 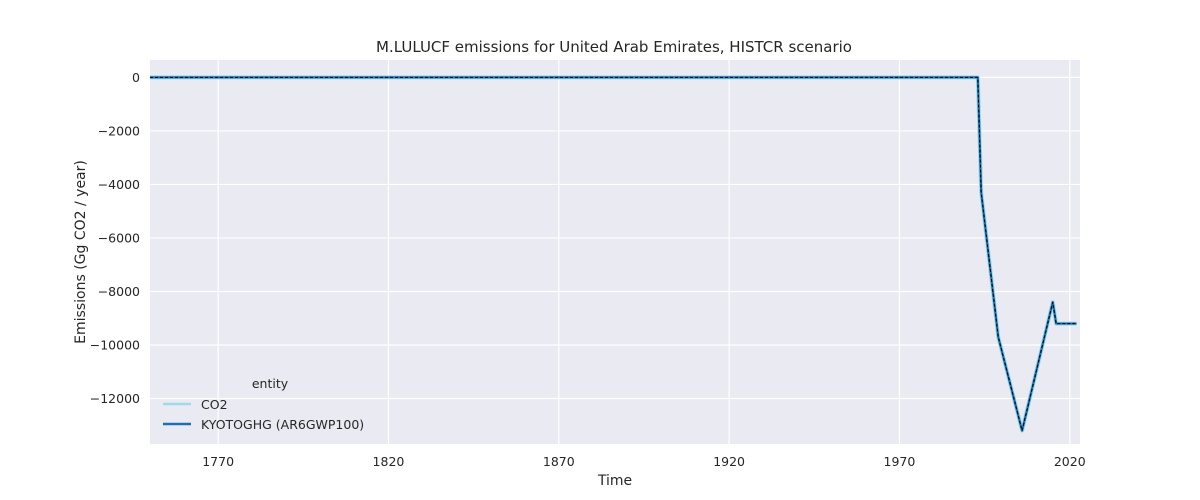 What do you see at coordinates (1070, 461) in the screenshot?
I see `x-tick-label: 2020` at bounding box center [1070, 461].